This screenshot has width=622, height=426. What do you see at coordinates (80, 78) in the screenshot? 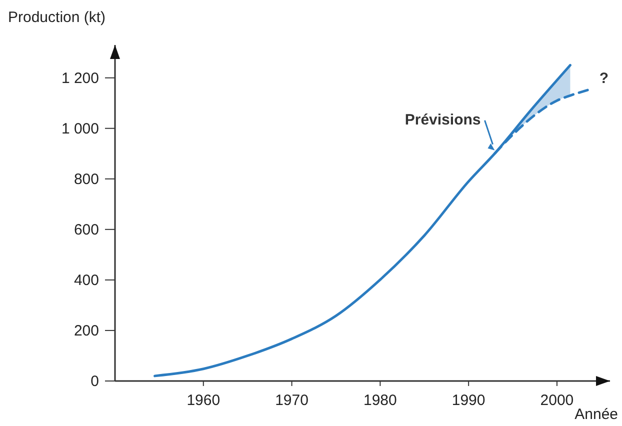
I see `y-tick-label: 1 200` at bounding box center [80, 78].